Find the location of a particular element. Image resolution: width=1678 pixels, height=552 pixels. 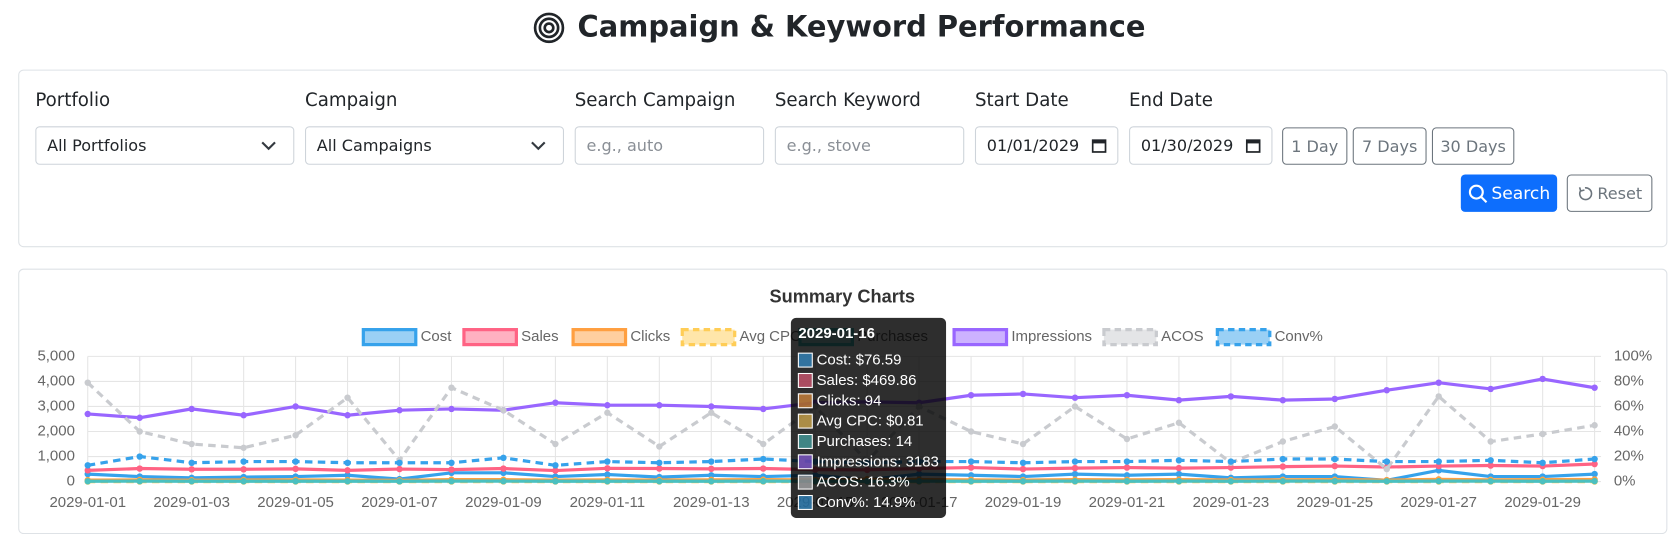

page-title: Campaign & Keyword Performance is located at coordinates (861, 27).